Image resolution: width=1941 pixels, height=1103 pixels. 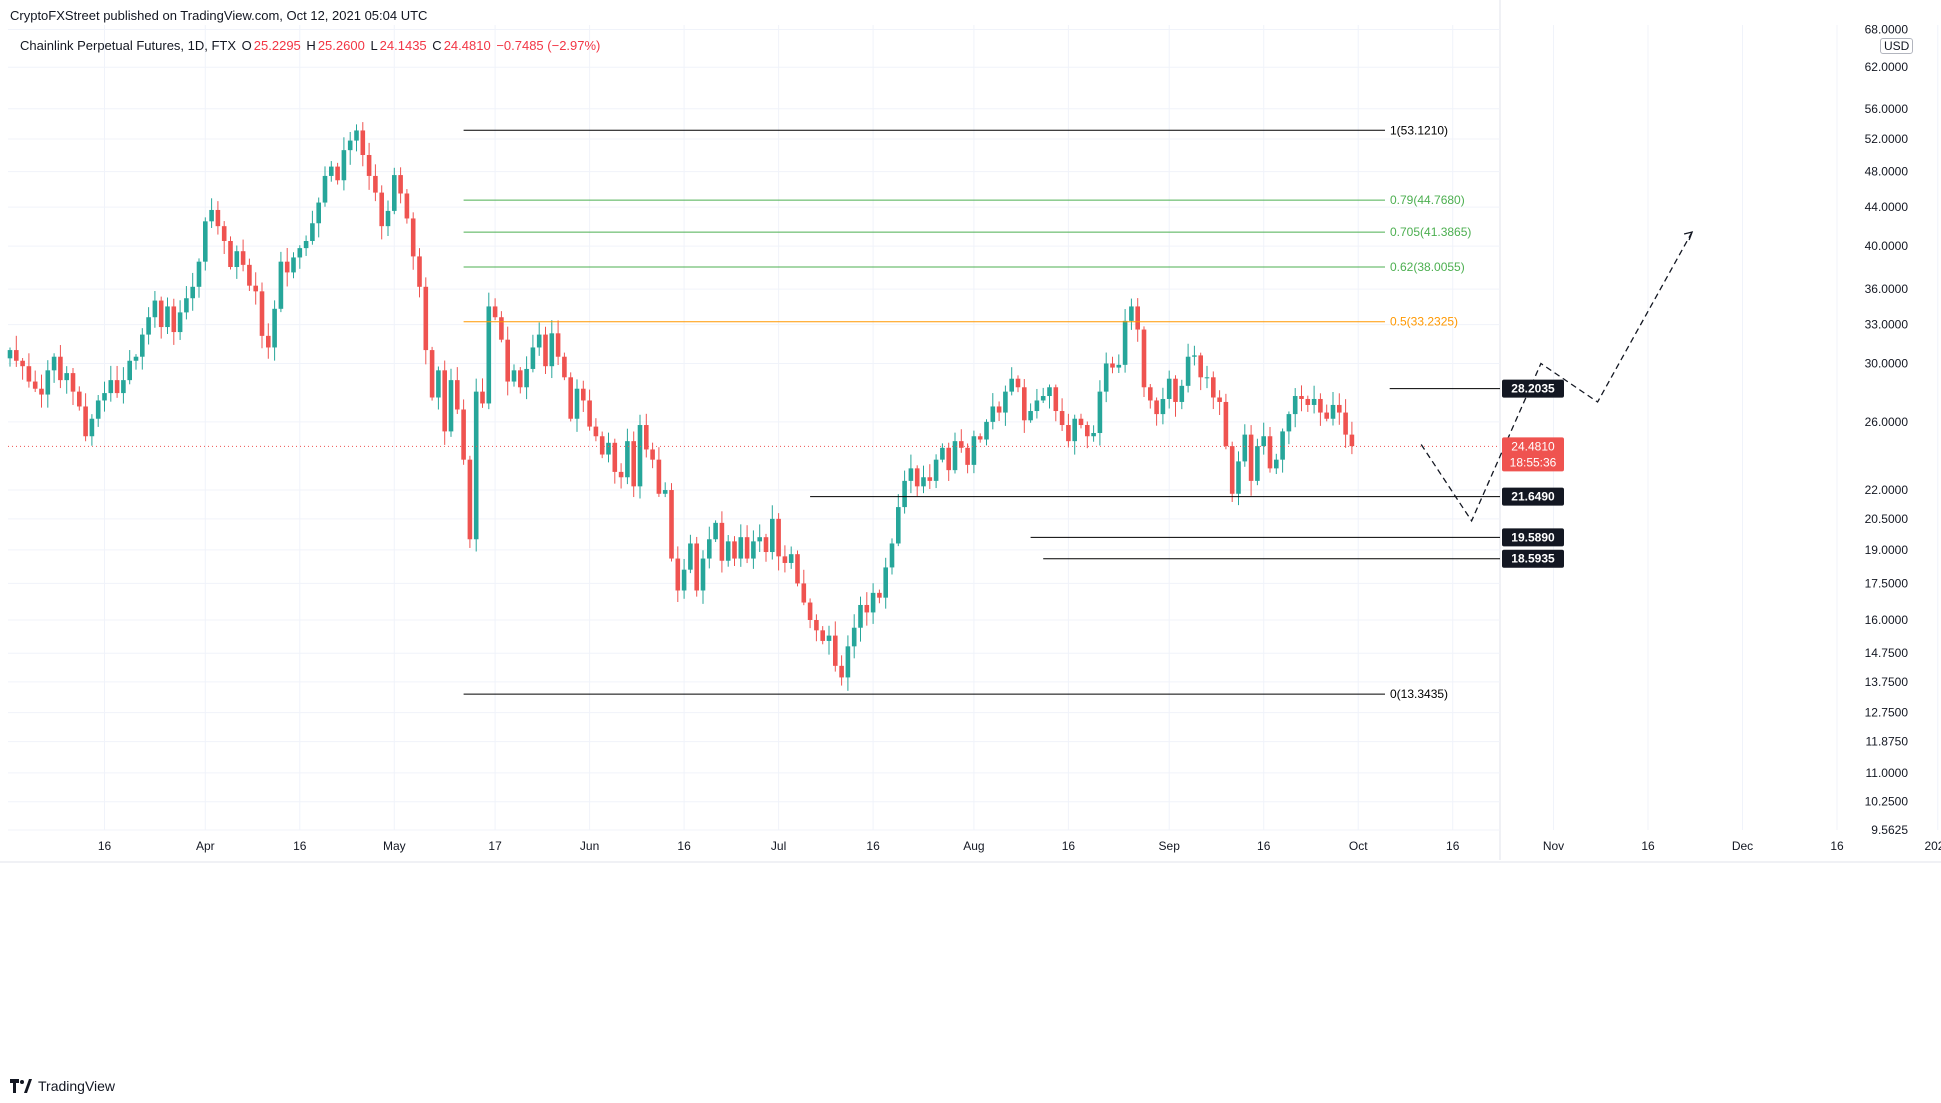 What do you see at coordinates (1533, 558) in the screenshot?
I see `level-badge: 18.5935` at bounding box center [1533, 558].